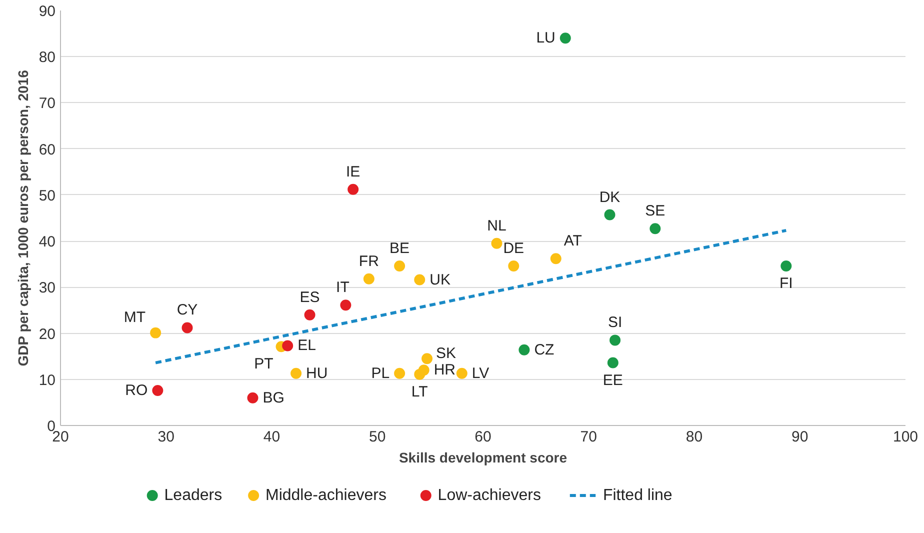  What do you see at coordinates (655, 211) in the screenshot?
I see `annotation: SE` at bounding box center [655, 211].